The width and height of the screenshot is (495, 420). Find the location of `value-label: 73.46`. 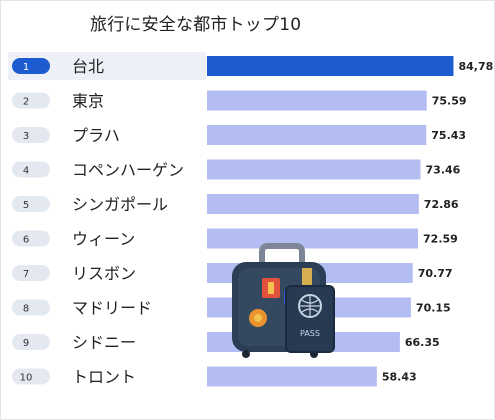

value-label: 73.46 is located at coordinates (443, 170).